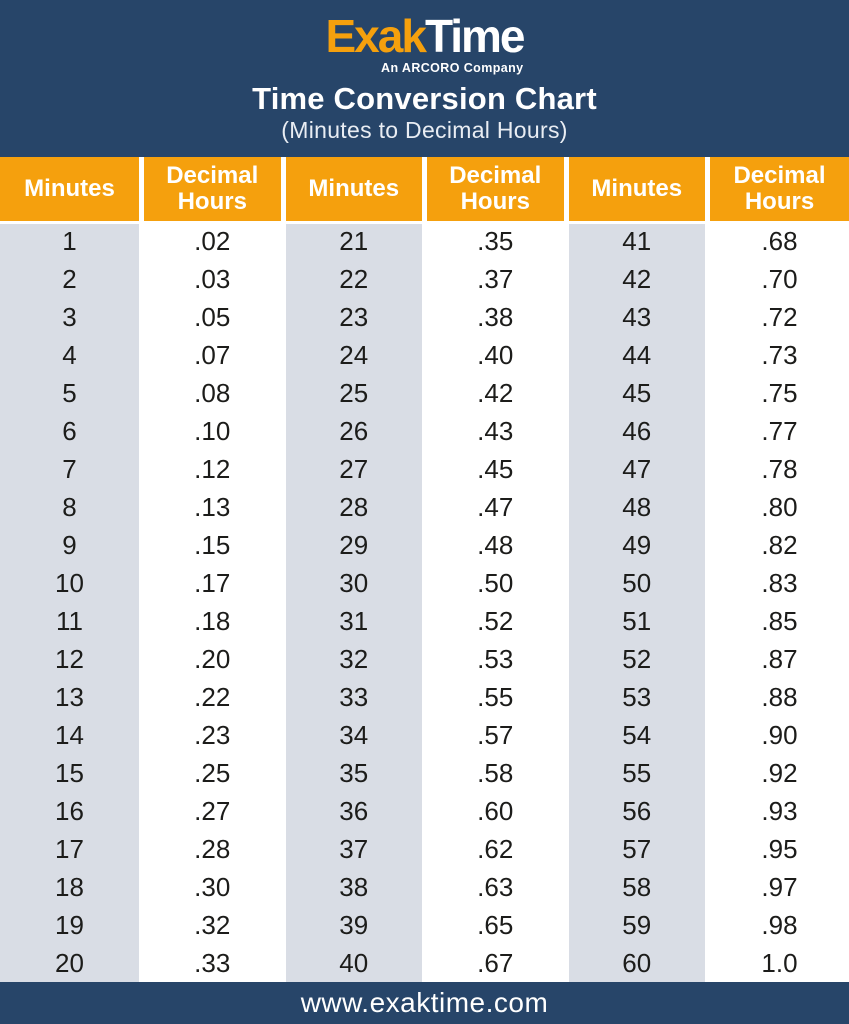 The height and width of the screenshot is (1024, 849). I want to click on table-row: 10.17 30.50 50.83, so click(424, 583).